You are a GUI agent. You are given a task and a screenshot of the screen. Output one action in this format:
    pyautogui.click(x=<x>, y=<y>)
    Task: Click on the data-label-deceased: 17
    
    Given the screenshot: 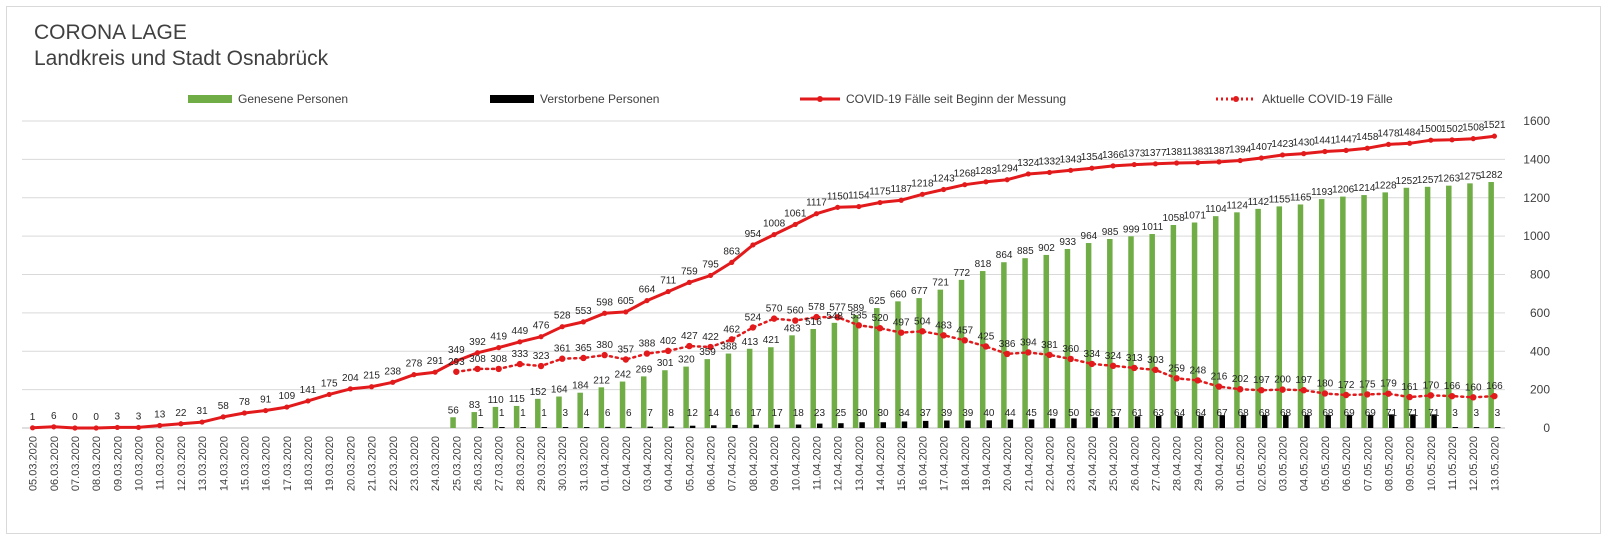 What is the action you would take?
    pyautogui.click(x=756, y=413)
    